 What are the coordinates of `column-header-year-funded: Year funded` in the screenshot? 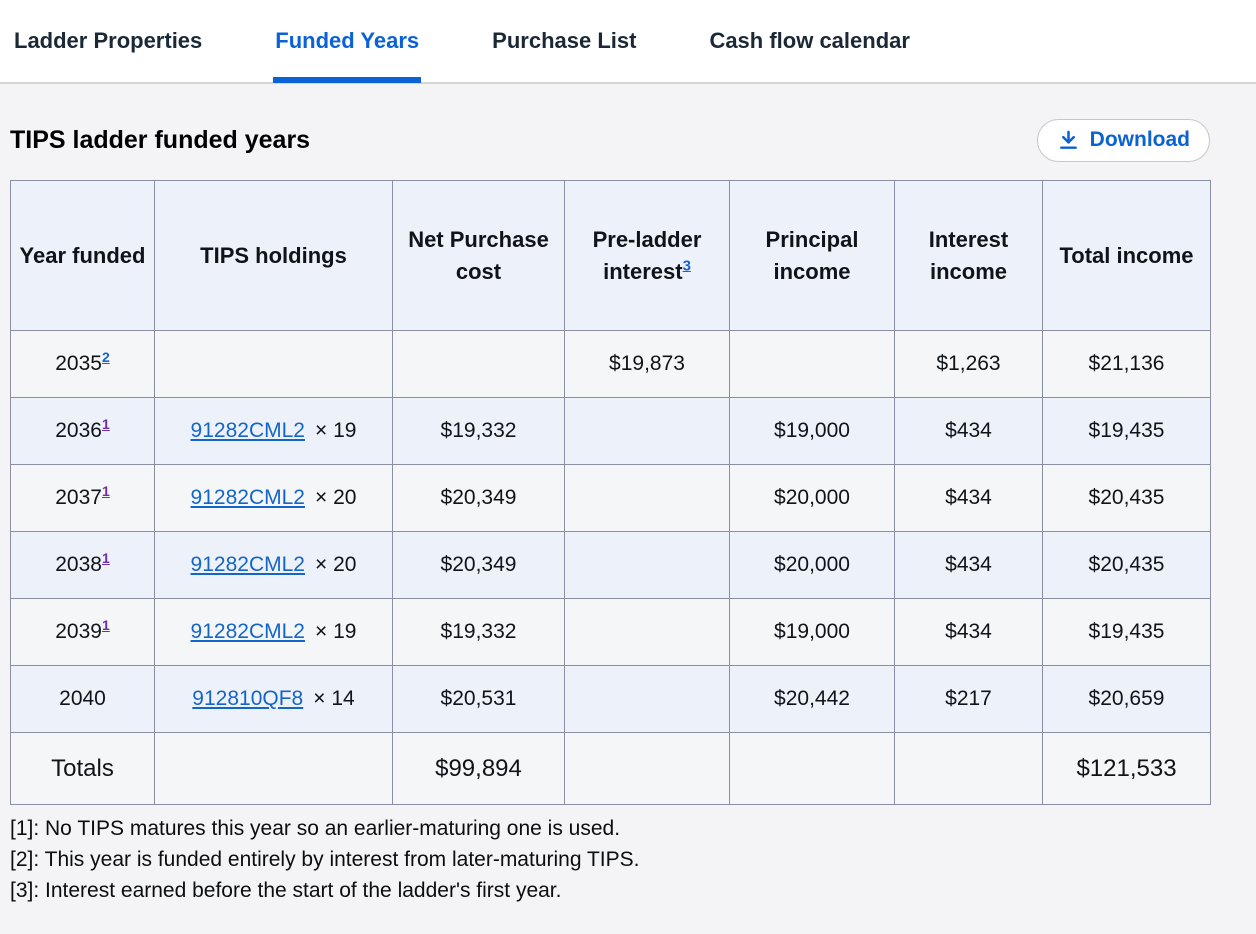 It's located at (82, 255).